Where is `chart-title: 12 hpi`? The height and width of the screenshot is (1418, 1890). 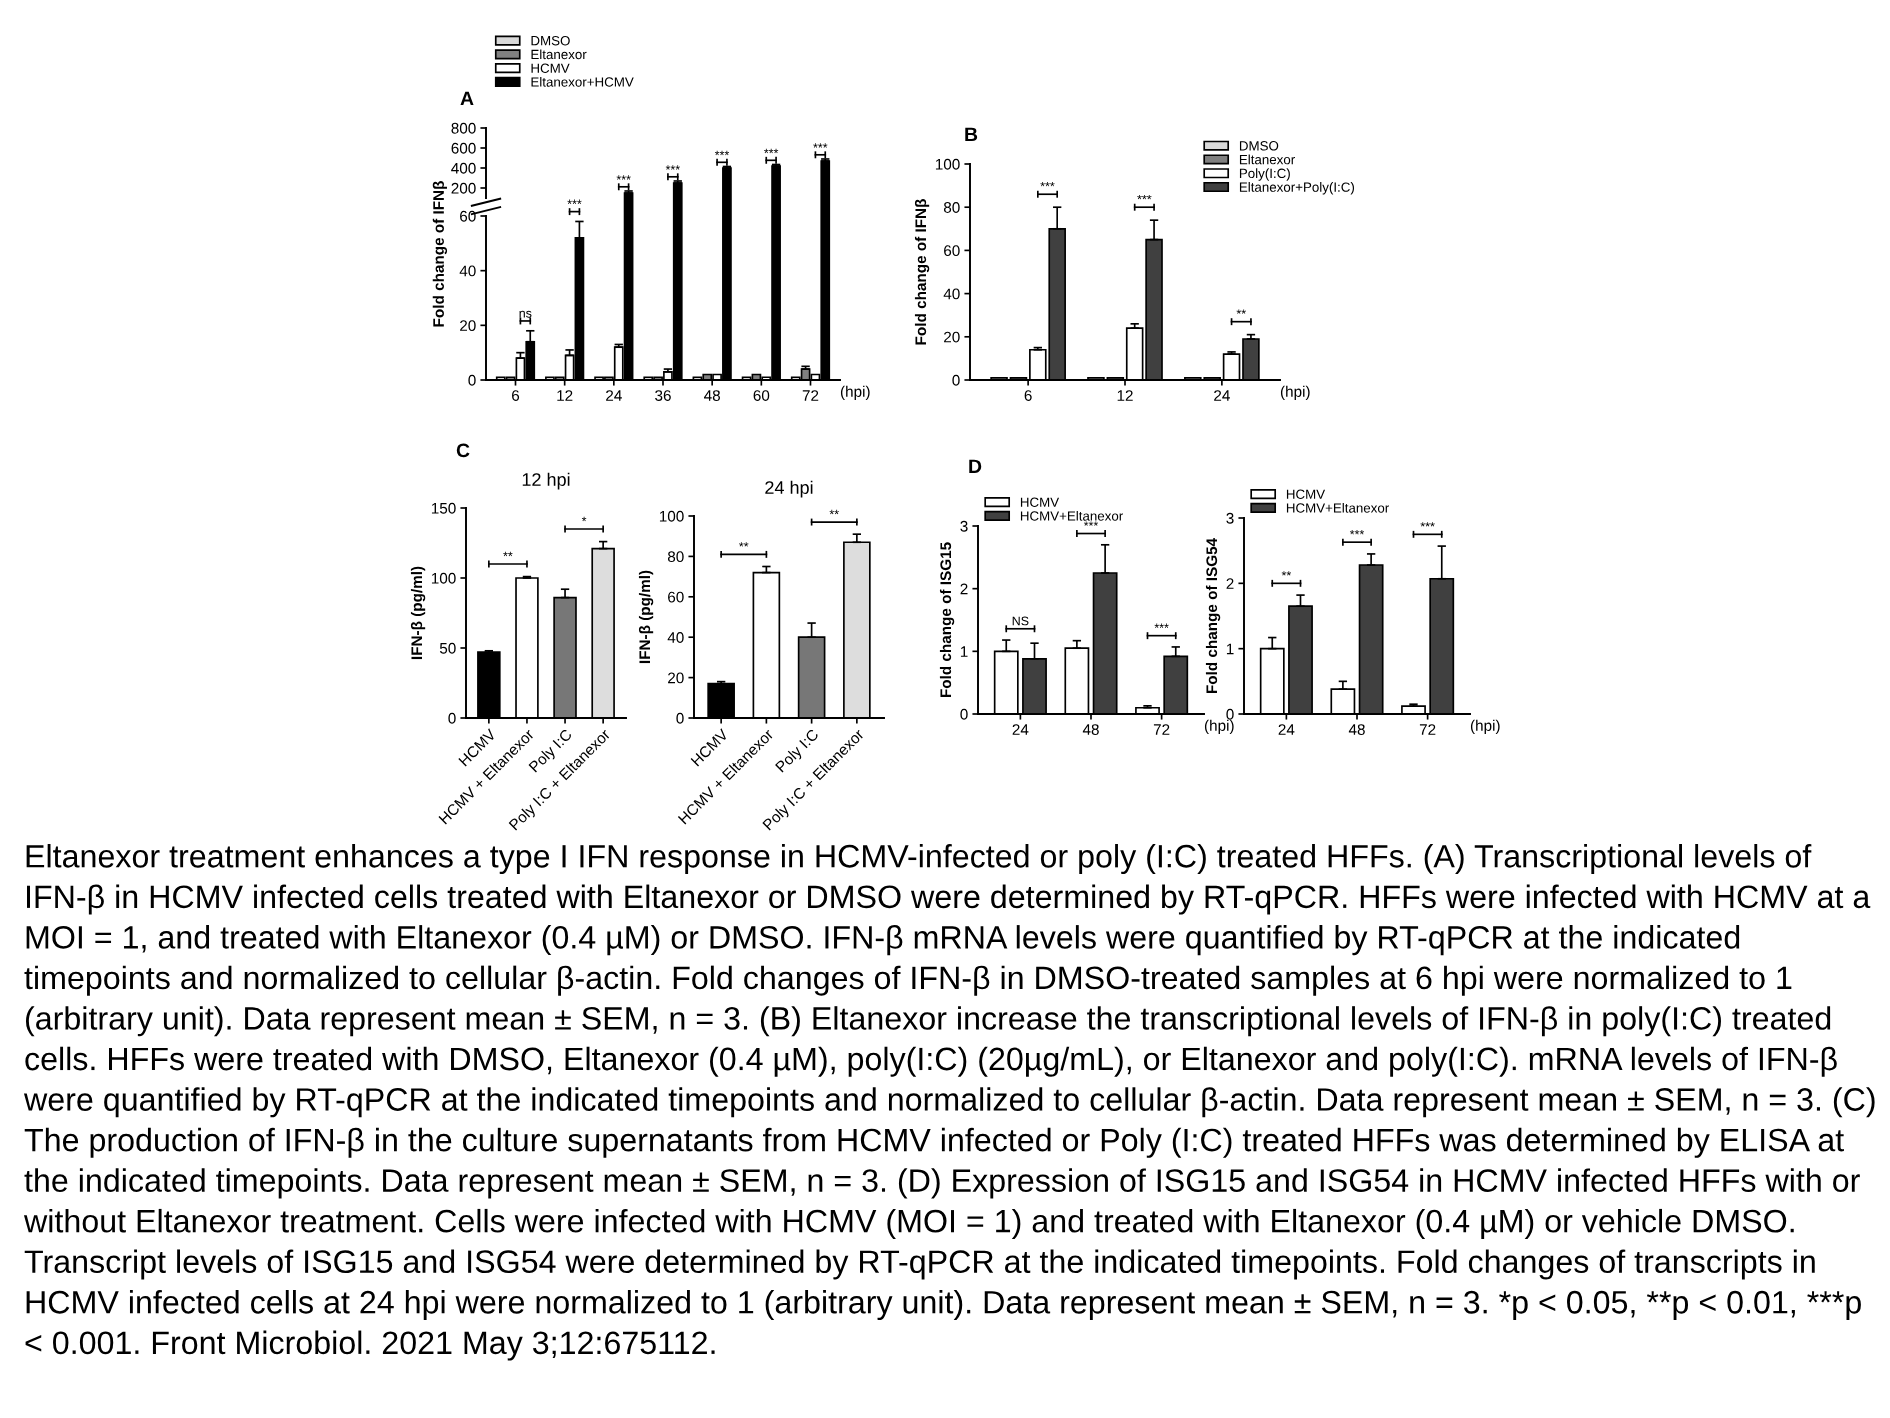
chart-title: 12 hpi is located at coordinates (546, 481).